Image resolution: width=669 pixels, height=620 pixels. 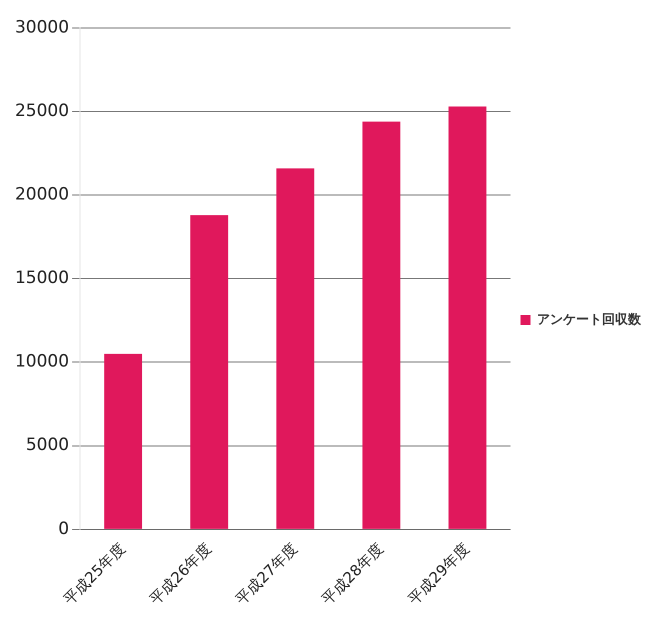 What do you see at coordinates (42, 362) in the screenshot?
I see `y-tick-label: 10000` at bounding box center [42, 362].